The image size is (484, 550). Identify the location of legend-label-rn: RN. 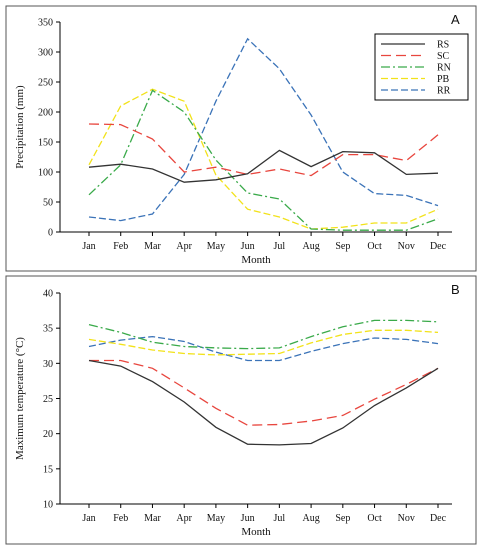
(444, 68).